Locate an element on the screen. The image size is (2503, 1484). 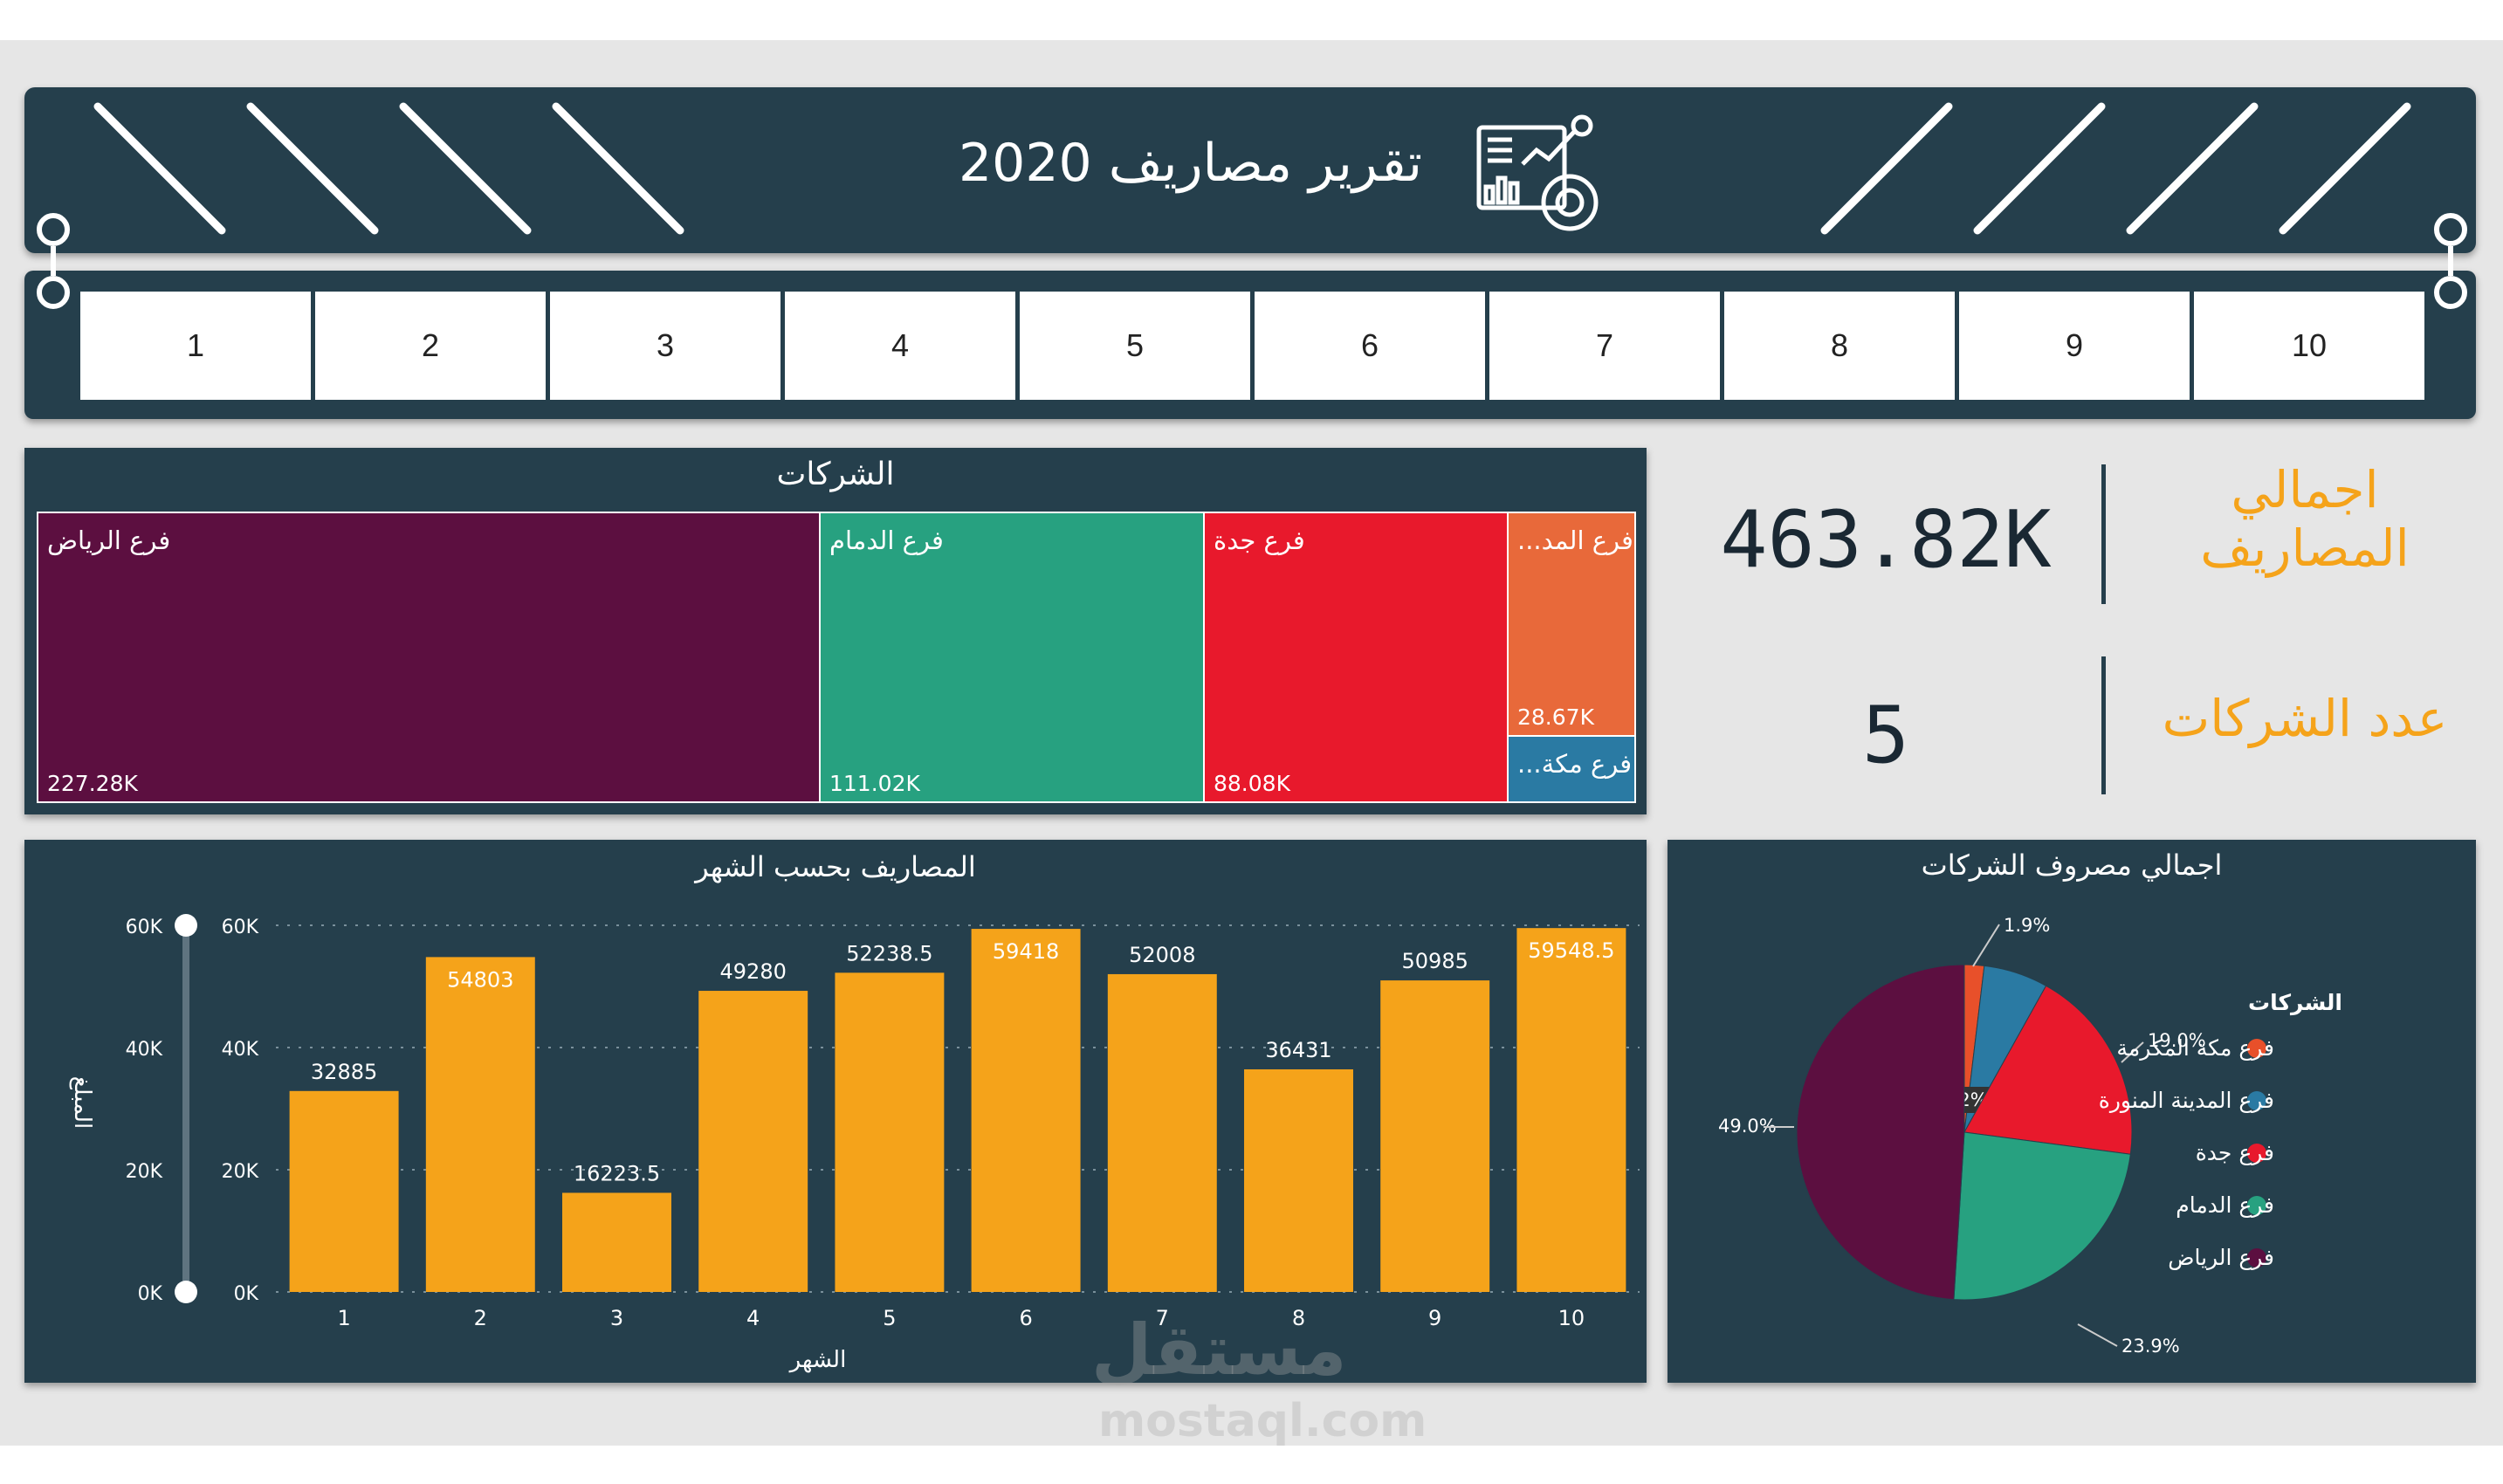
rail-ring-left-bottom is located at coordinates (53, 293).